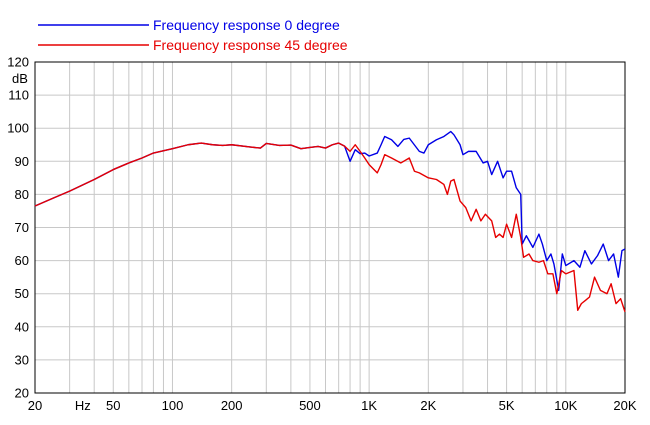 This screenshot has height=425, width=650. What do you see at coordinates (22, 260) in the screenshot?
I see `y-tick-label: 60` at bounding box center [22, 260].